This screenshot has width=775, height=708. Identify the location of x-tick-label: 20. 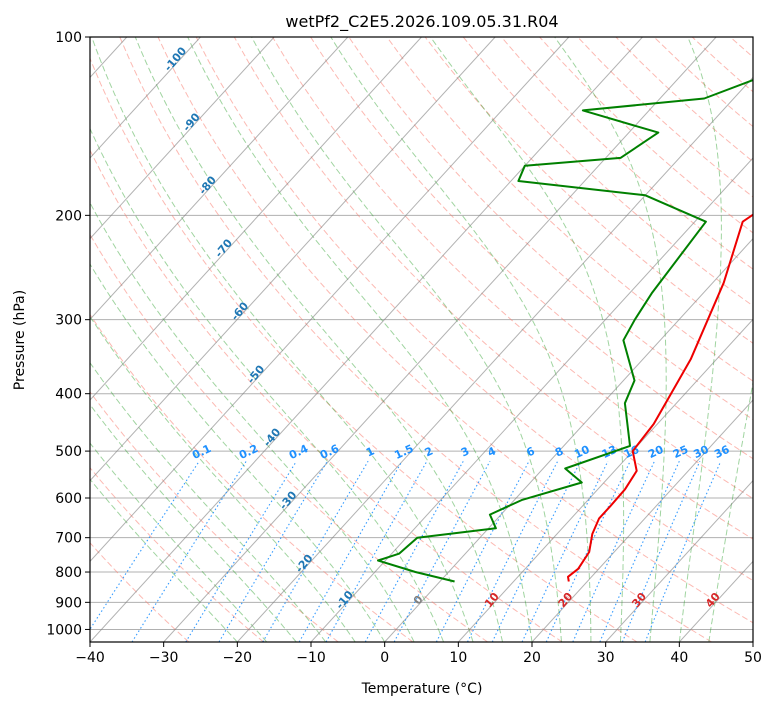
(532, 658).